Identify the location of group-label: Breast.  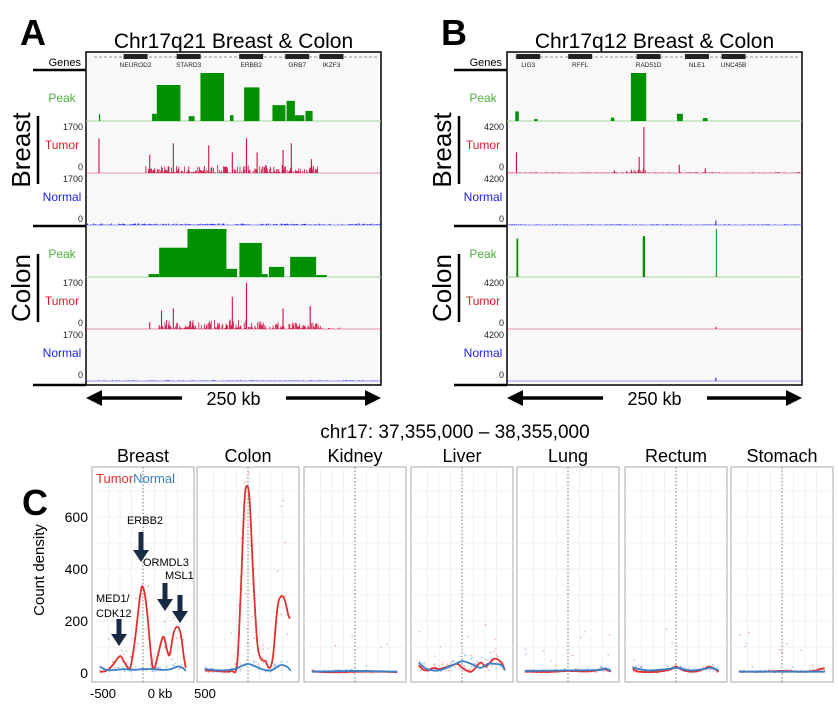
(21, 150).